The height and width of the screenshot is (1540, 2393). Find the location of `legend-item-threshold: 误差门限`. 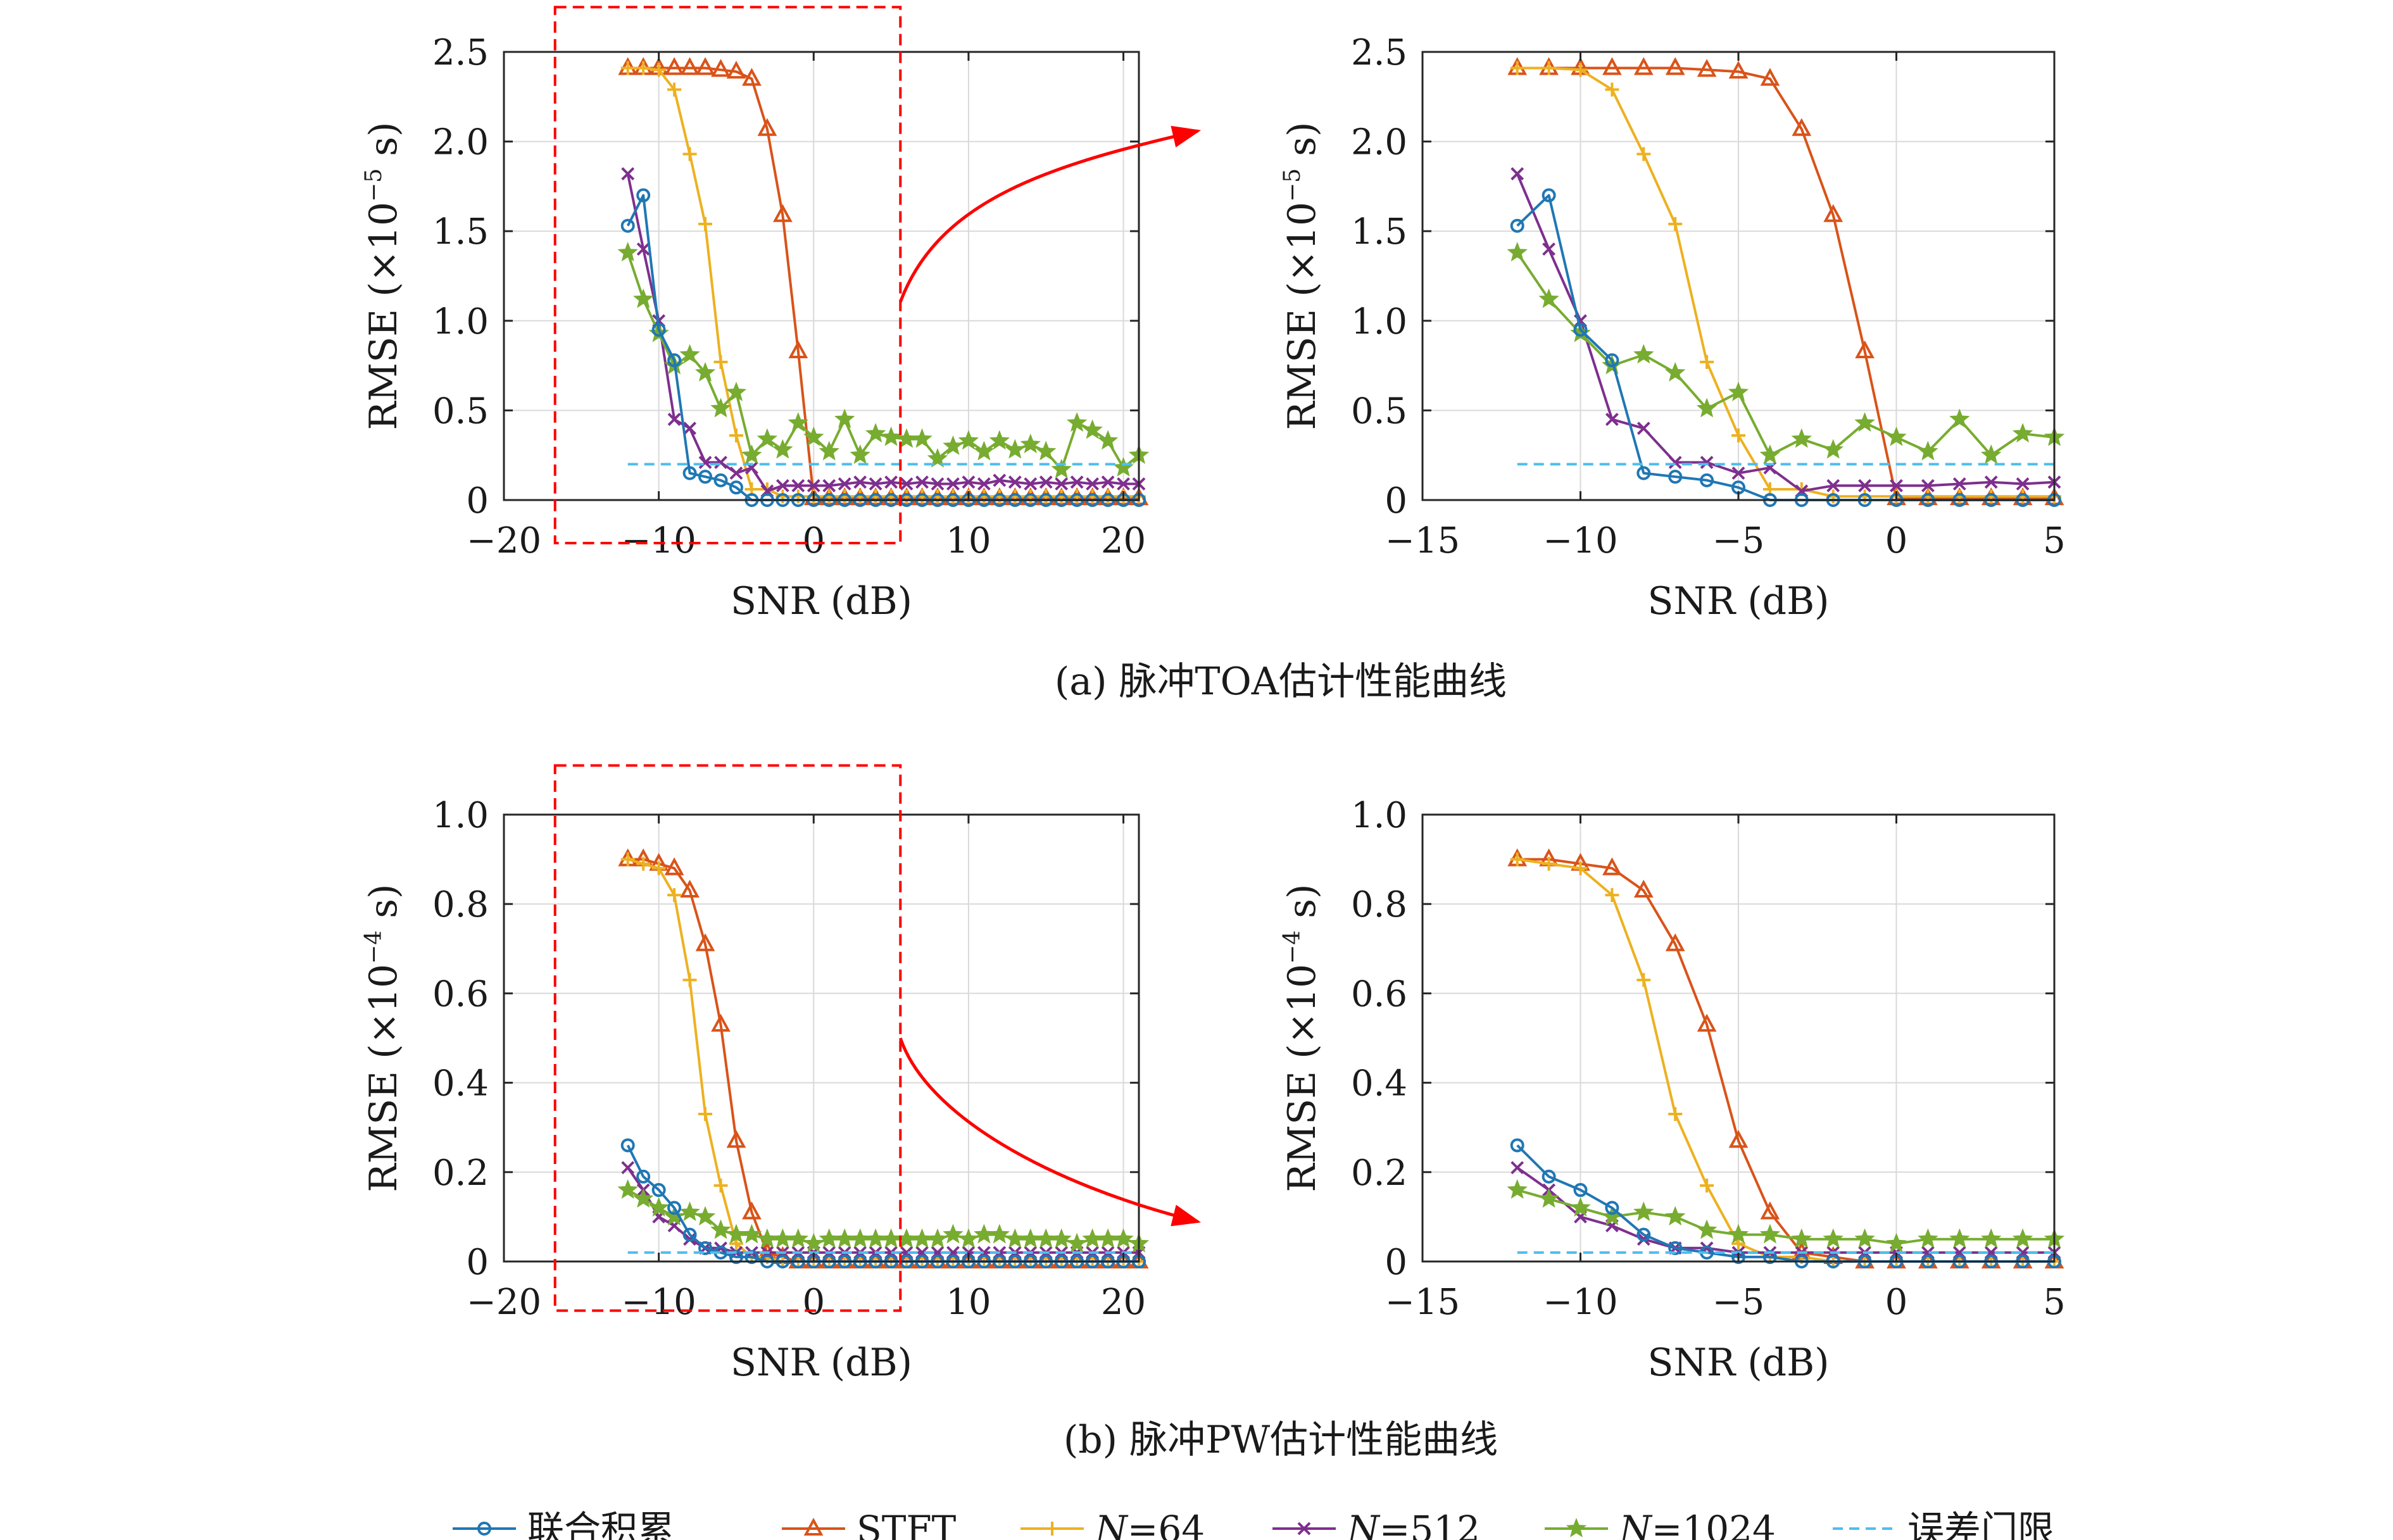

legend-item-threshold: 误差门限 is located at coordinates (1944, 1524).